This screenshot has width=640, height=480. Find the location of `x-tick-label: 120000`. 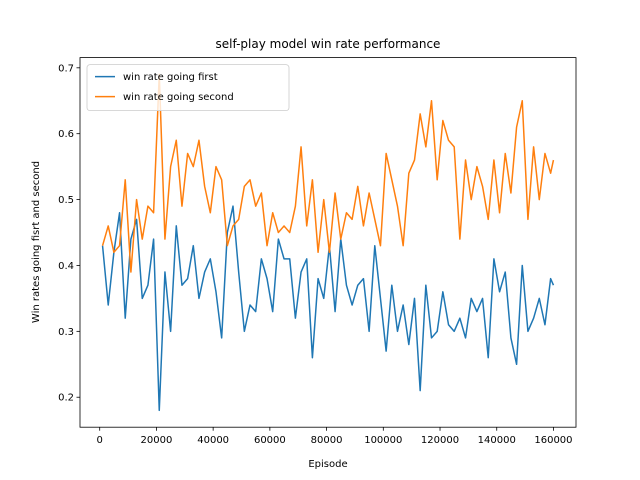

x-tick-label: 120000 is located at coordinates (440, 440).